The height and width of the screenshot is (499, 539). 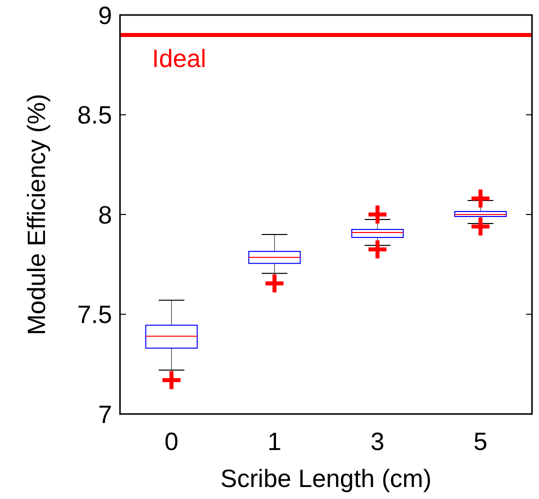 I want to click on x-tick-label: 1, so click(x=275, y=442).